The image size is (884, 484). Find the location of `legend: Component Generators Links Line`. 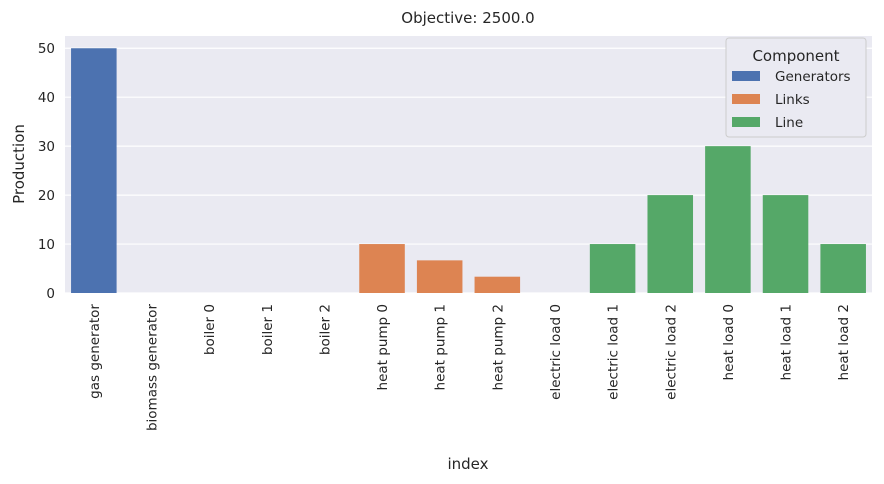

legend: Component Generators Links Line is located at coordinates (796, 87).